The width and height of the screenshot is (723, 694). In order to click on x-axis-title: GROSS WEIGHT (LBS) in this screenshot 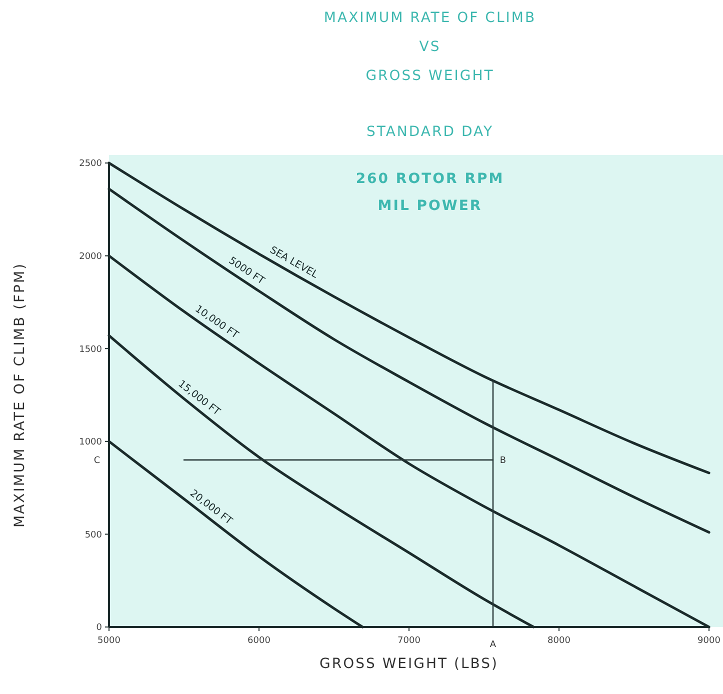, I will do `click(409, 664)`.